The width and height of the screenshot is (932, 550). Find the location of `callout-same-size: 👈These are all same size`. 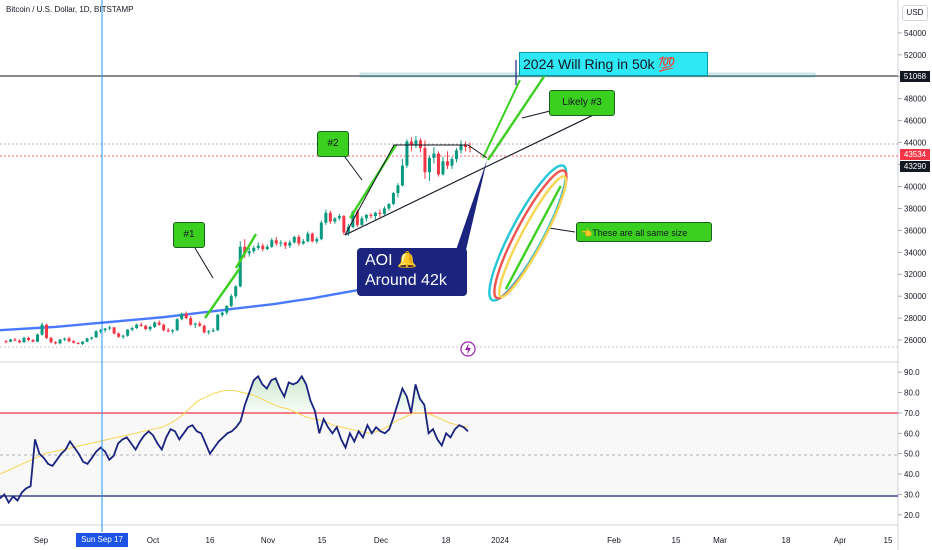

callout-same-size: 👈These are all same size is located at coordinates (644, 232).